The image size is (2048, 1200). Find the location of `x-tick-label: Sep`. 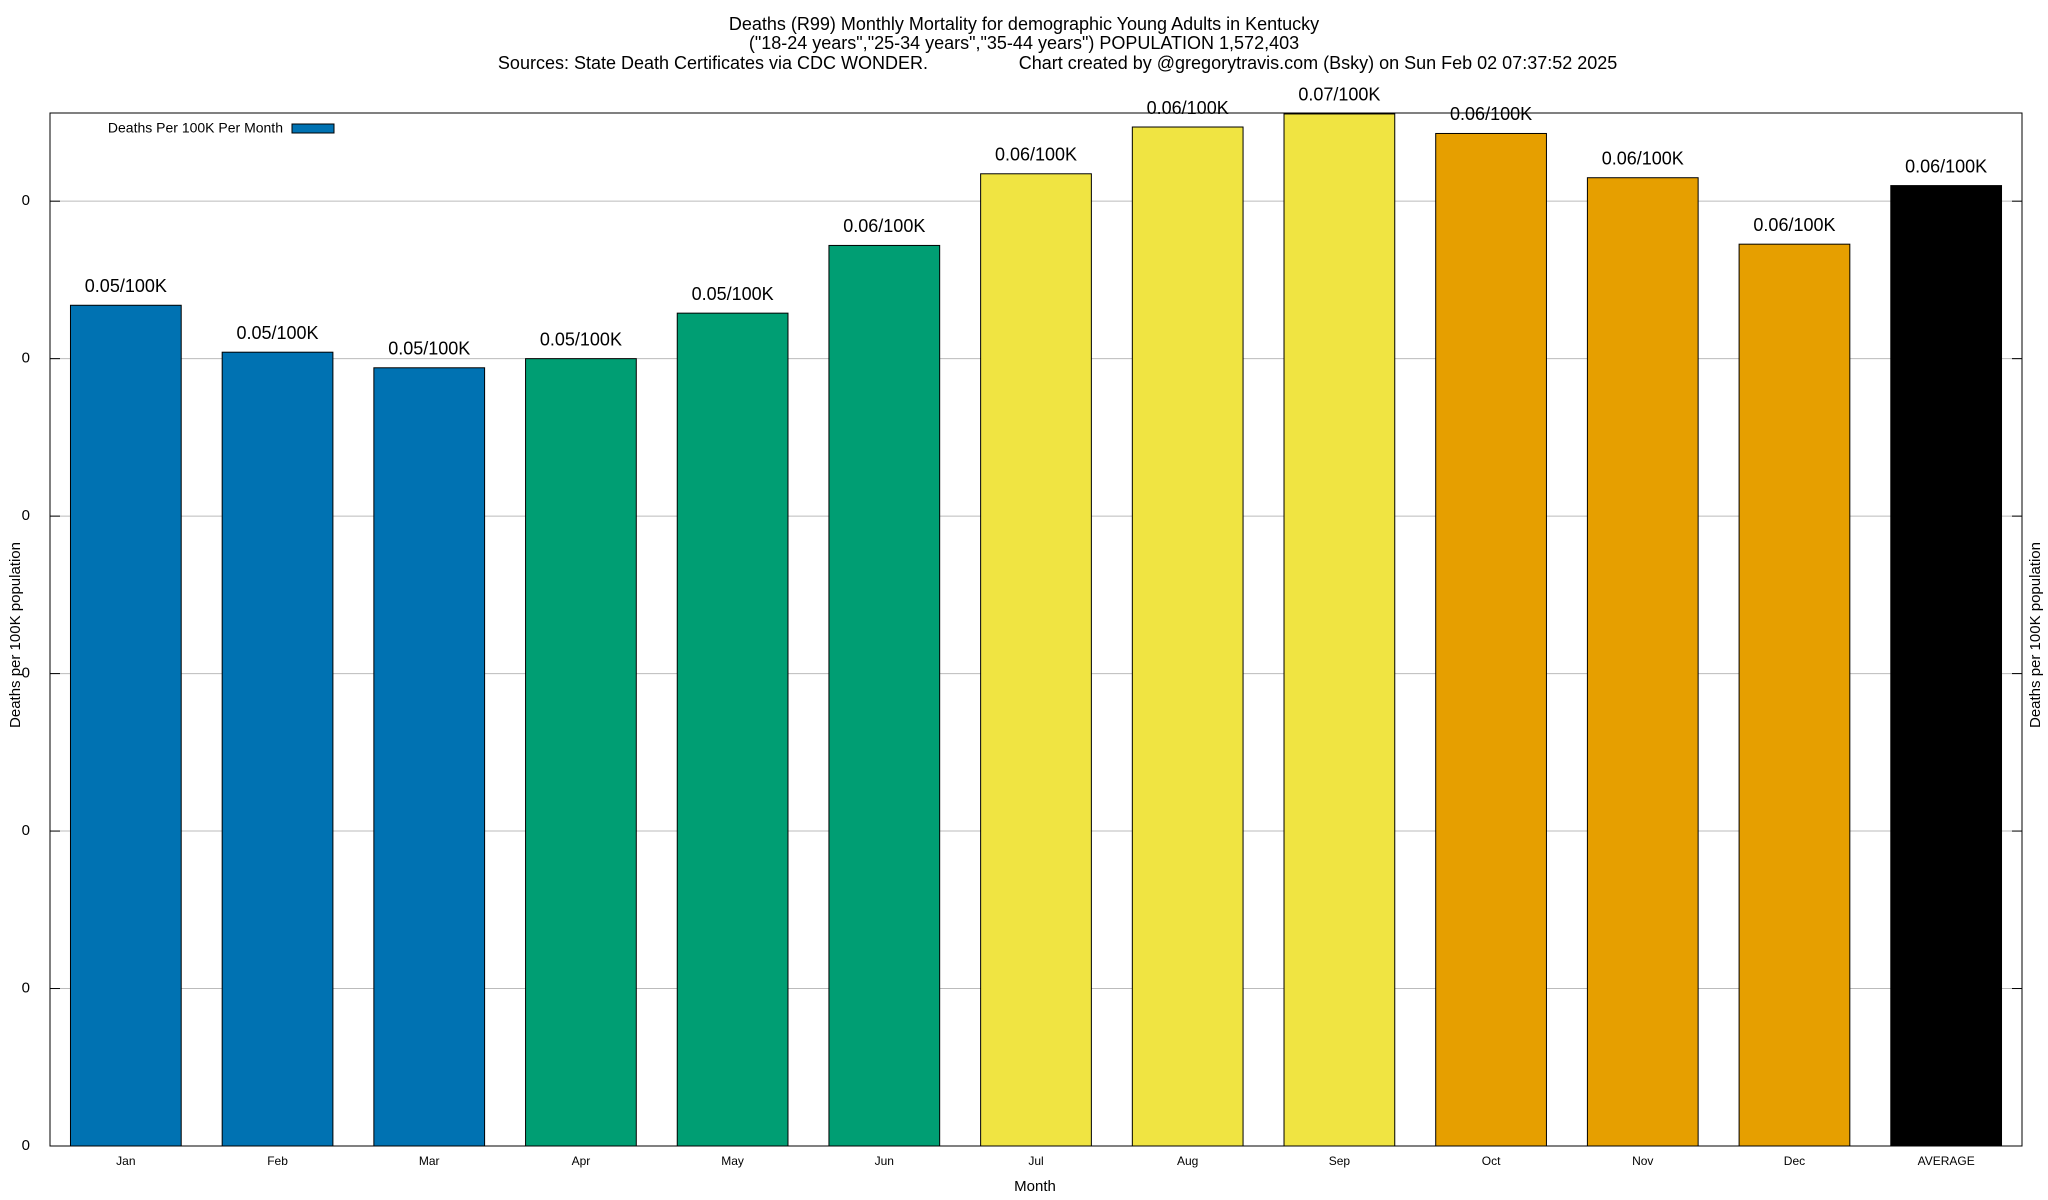

x-tick-label: Sep is located at coordinates (1340, 1161).